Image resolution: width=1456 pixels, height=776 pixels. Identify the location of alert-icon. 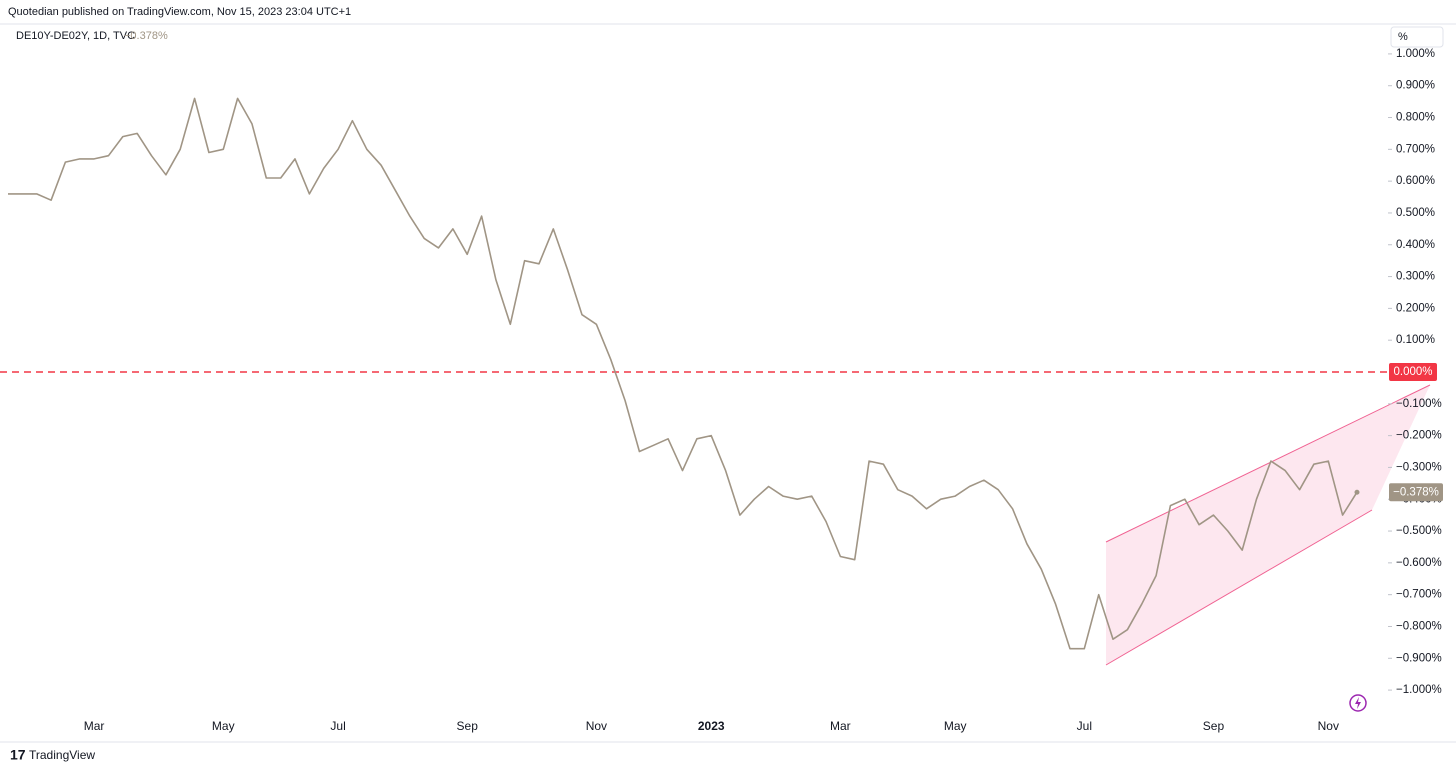
(1358, 703).